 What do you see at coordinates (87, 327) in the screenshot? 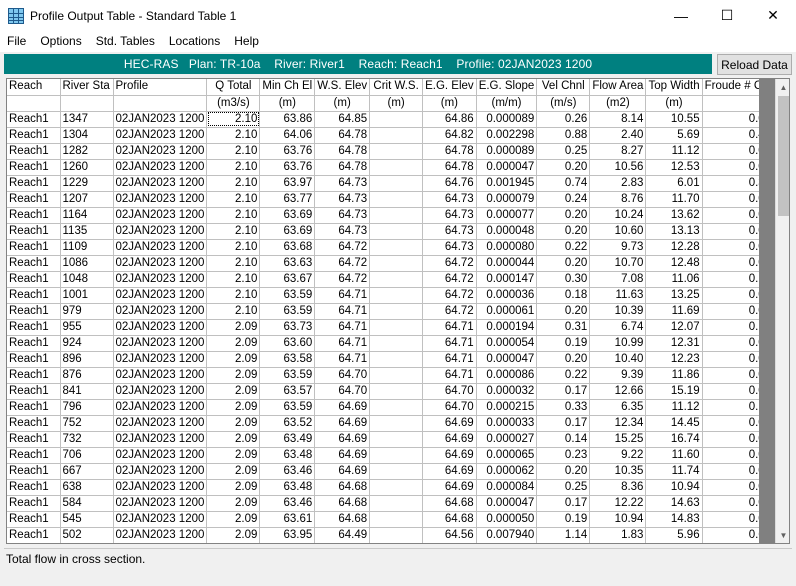
I see `cell-river-sta: 955` at bounding box center [87, 327].